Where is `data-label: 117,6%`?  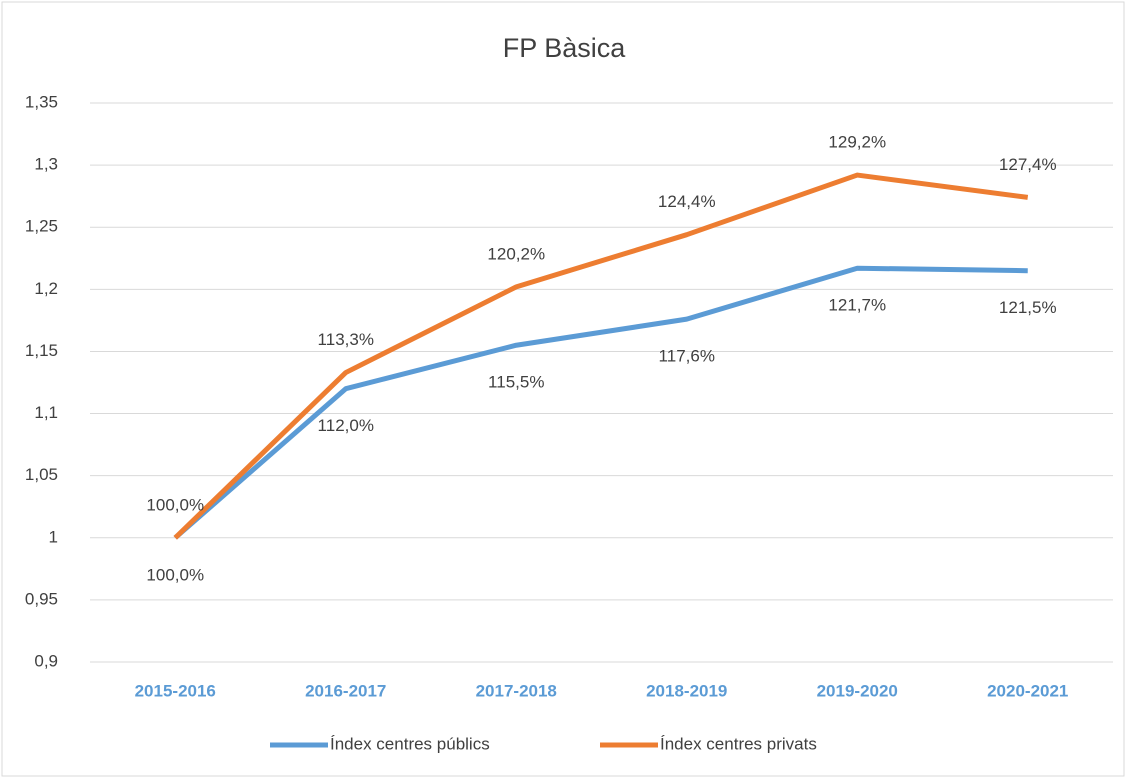 data-label: 117,6% is located at coordinates (687, 356).